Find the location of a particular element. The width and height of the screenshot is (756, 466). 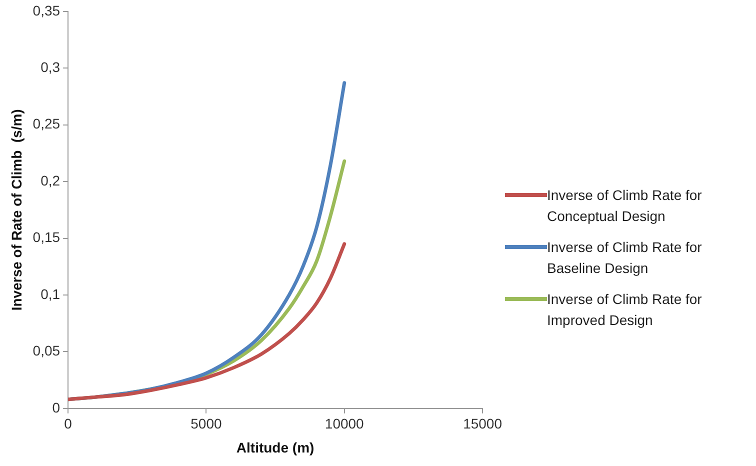

y-tick-label: 0,05 is located at coordinates (46, 350).